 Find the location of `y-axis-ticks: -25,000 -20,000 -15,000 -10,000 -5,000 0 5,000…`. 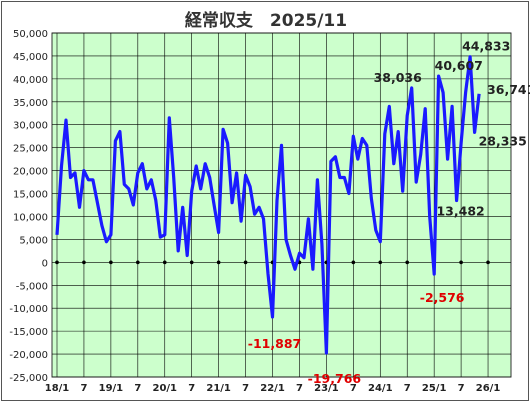

y-axis-ticks: -25,000 -20,000 -15,000 -10,000 -5,000 0 5,000… is located at coordinates (28, 206).